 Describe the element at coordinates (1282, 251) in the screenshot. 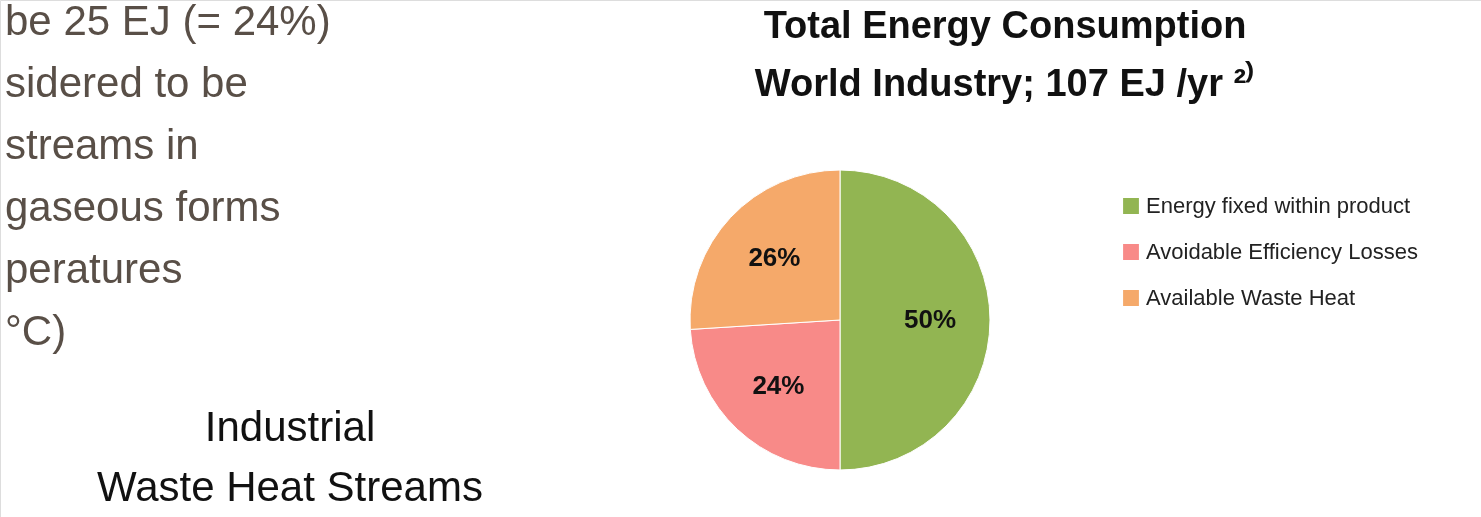

I see `legend-label: Avoidable Efficiency Losses` at that location.